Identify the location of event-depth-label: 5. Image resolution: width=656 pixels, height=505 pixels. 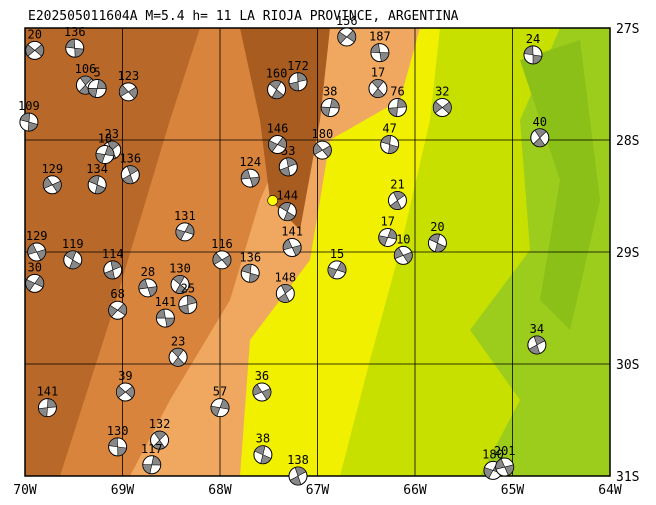
(97, 72).